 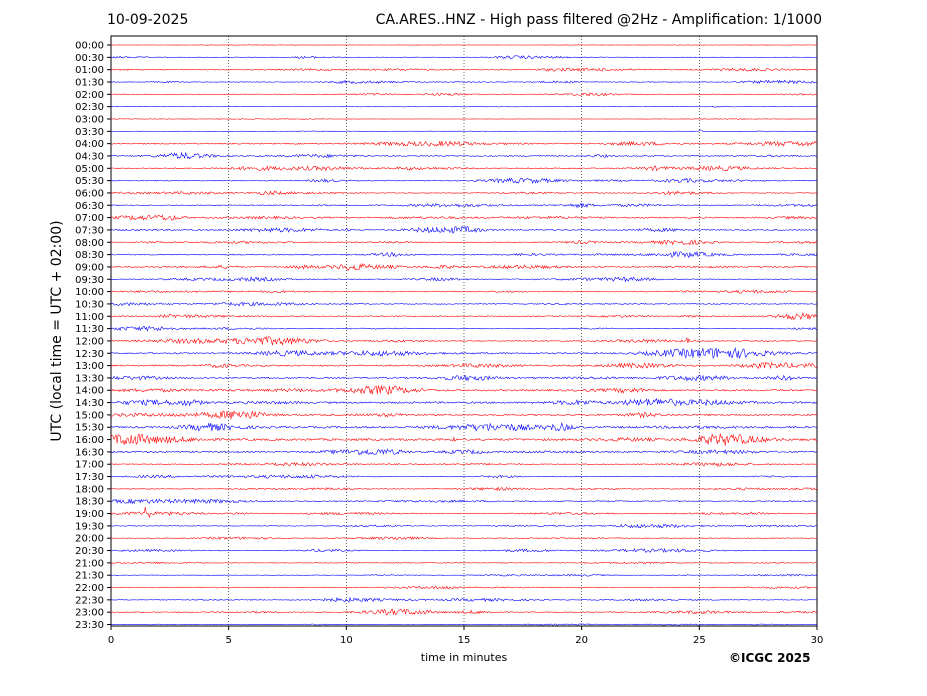 I want to click on y-tick-label: 23:30, so click(x=89, y=625).